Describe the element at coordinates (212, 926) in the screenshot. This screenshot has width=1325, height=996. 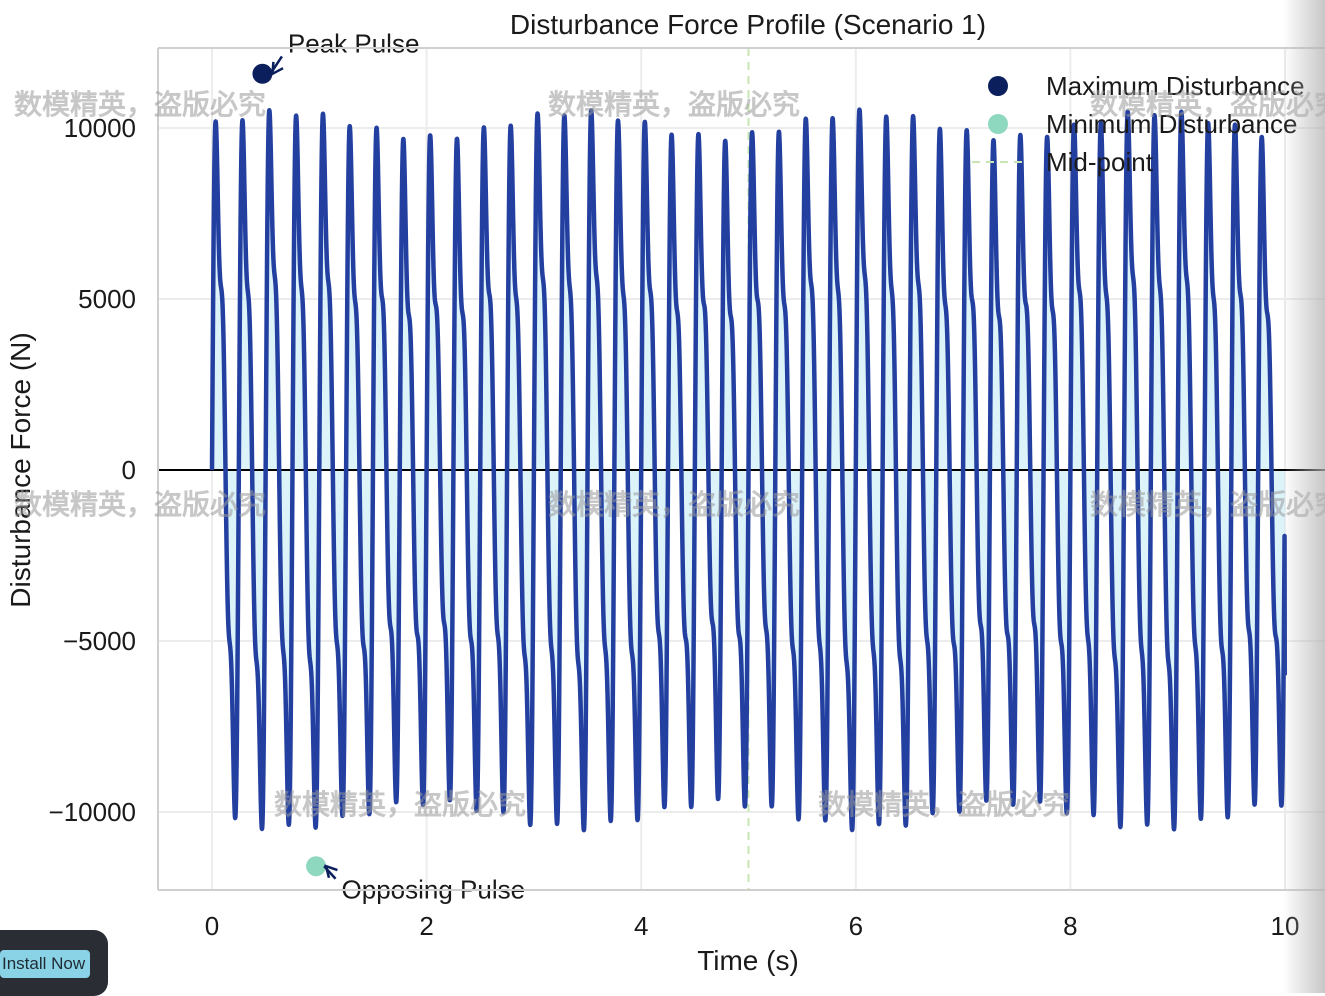
I see `x-tick-label: 0` at that location.